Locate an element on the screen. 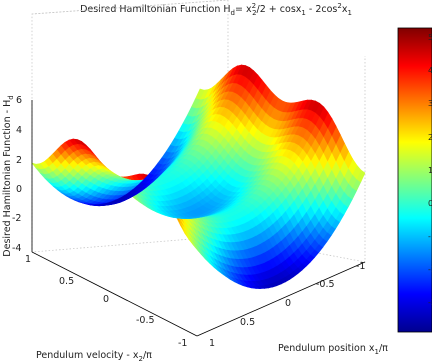 The image size is (432, 362). y-tick-label: 1 is located at coordinates (28, 259).